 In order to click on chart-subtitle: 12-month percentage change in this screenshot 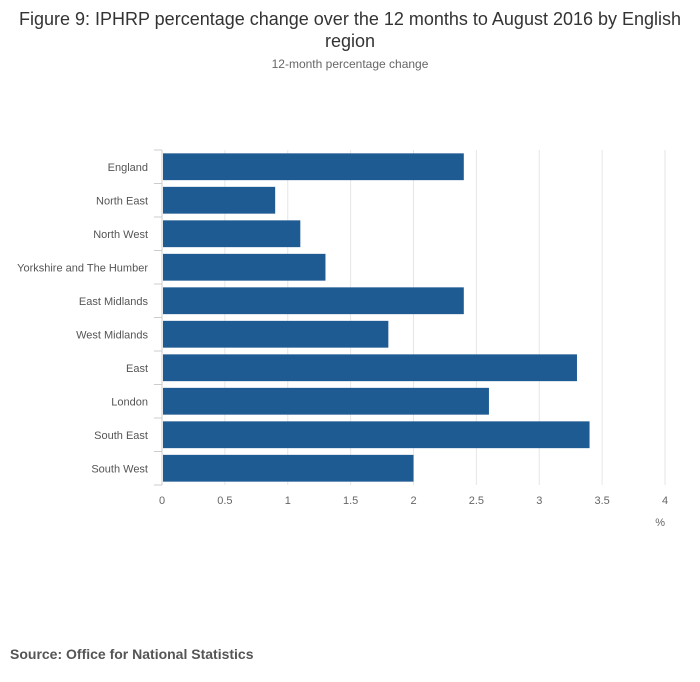, I will do `click(350, 64)`.